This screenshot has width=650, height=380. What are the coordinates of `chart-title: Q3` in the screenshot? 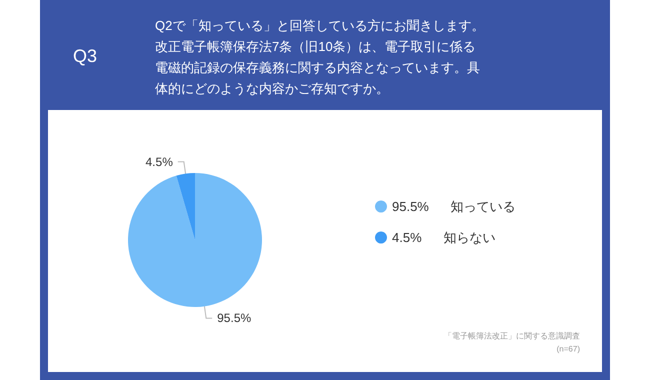 It's located at (85, 56).